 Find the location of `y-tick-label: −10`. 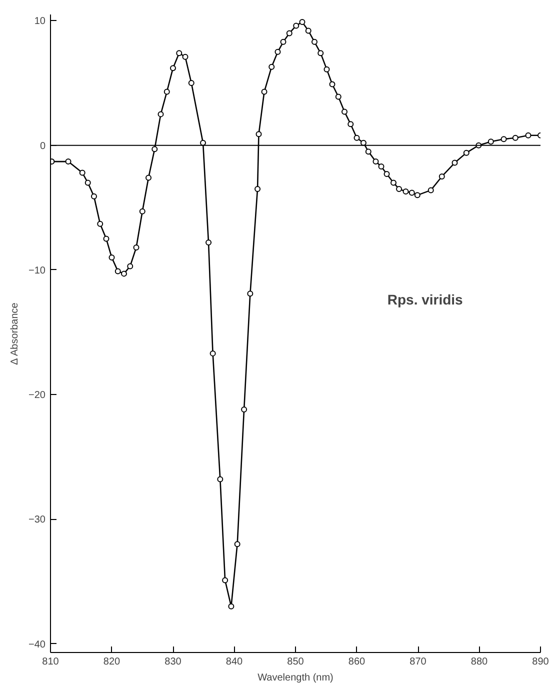

y-tick-label: −10 is located at coordinates (37, 270).